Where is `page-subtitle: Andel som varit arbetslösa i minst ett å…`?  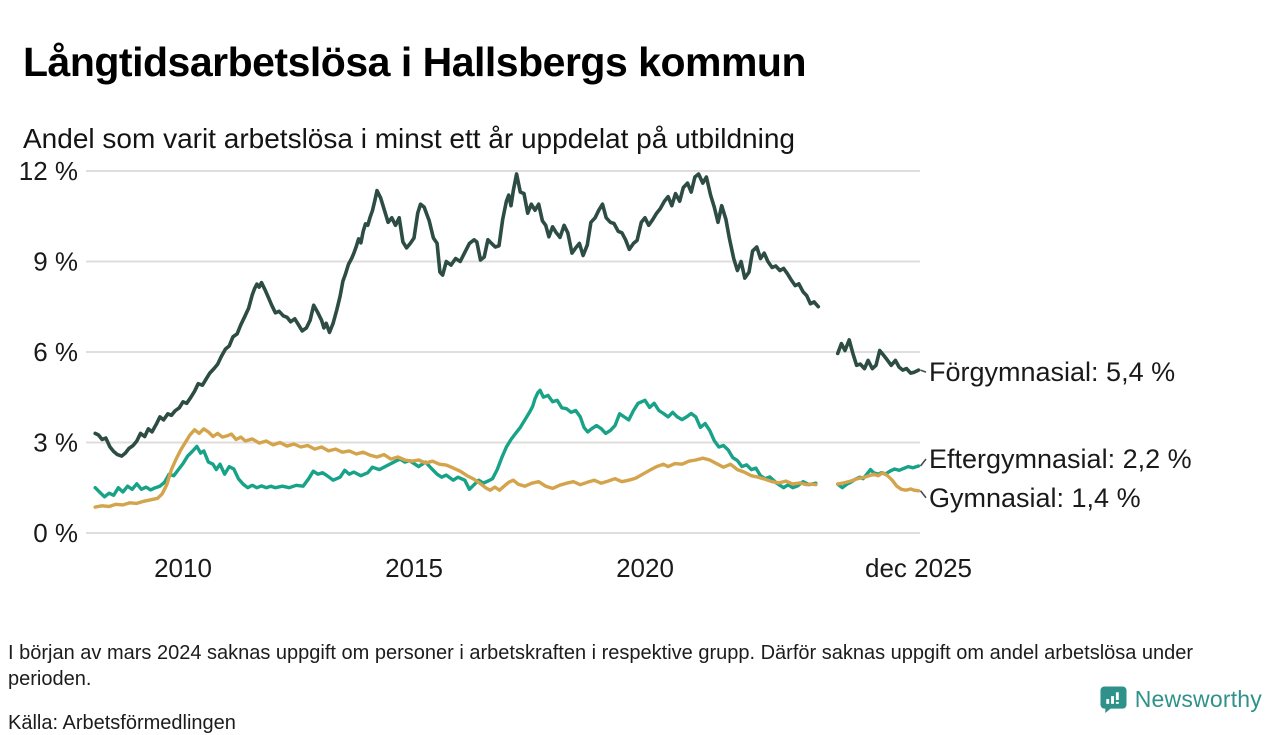
page-subtitle: Andel som varit arbetslösa i minst ett å… is located at coordinates (409, 138).